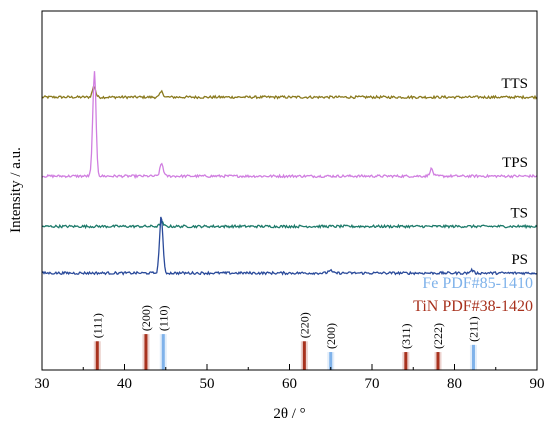 This screenshot has height=431, width=550. Describe the element at coordinates (514, 172) in the screenshot. I see `series-labels-group: TTS TPS TS PS` at that location.